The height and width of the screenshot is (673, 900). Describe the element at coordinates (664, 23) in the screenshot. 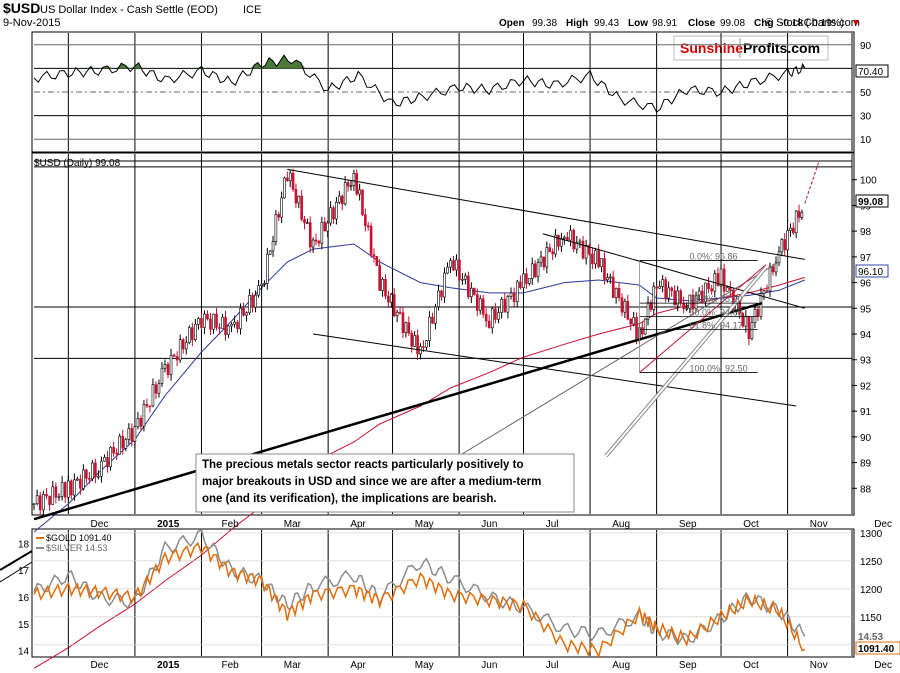

I see `low-value: 98.91` at that location.